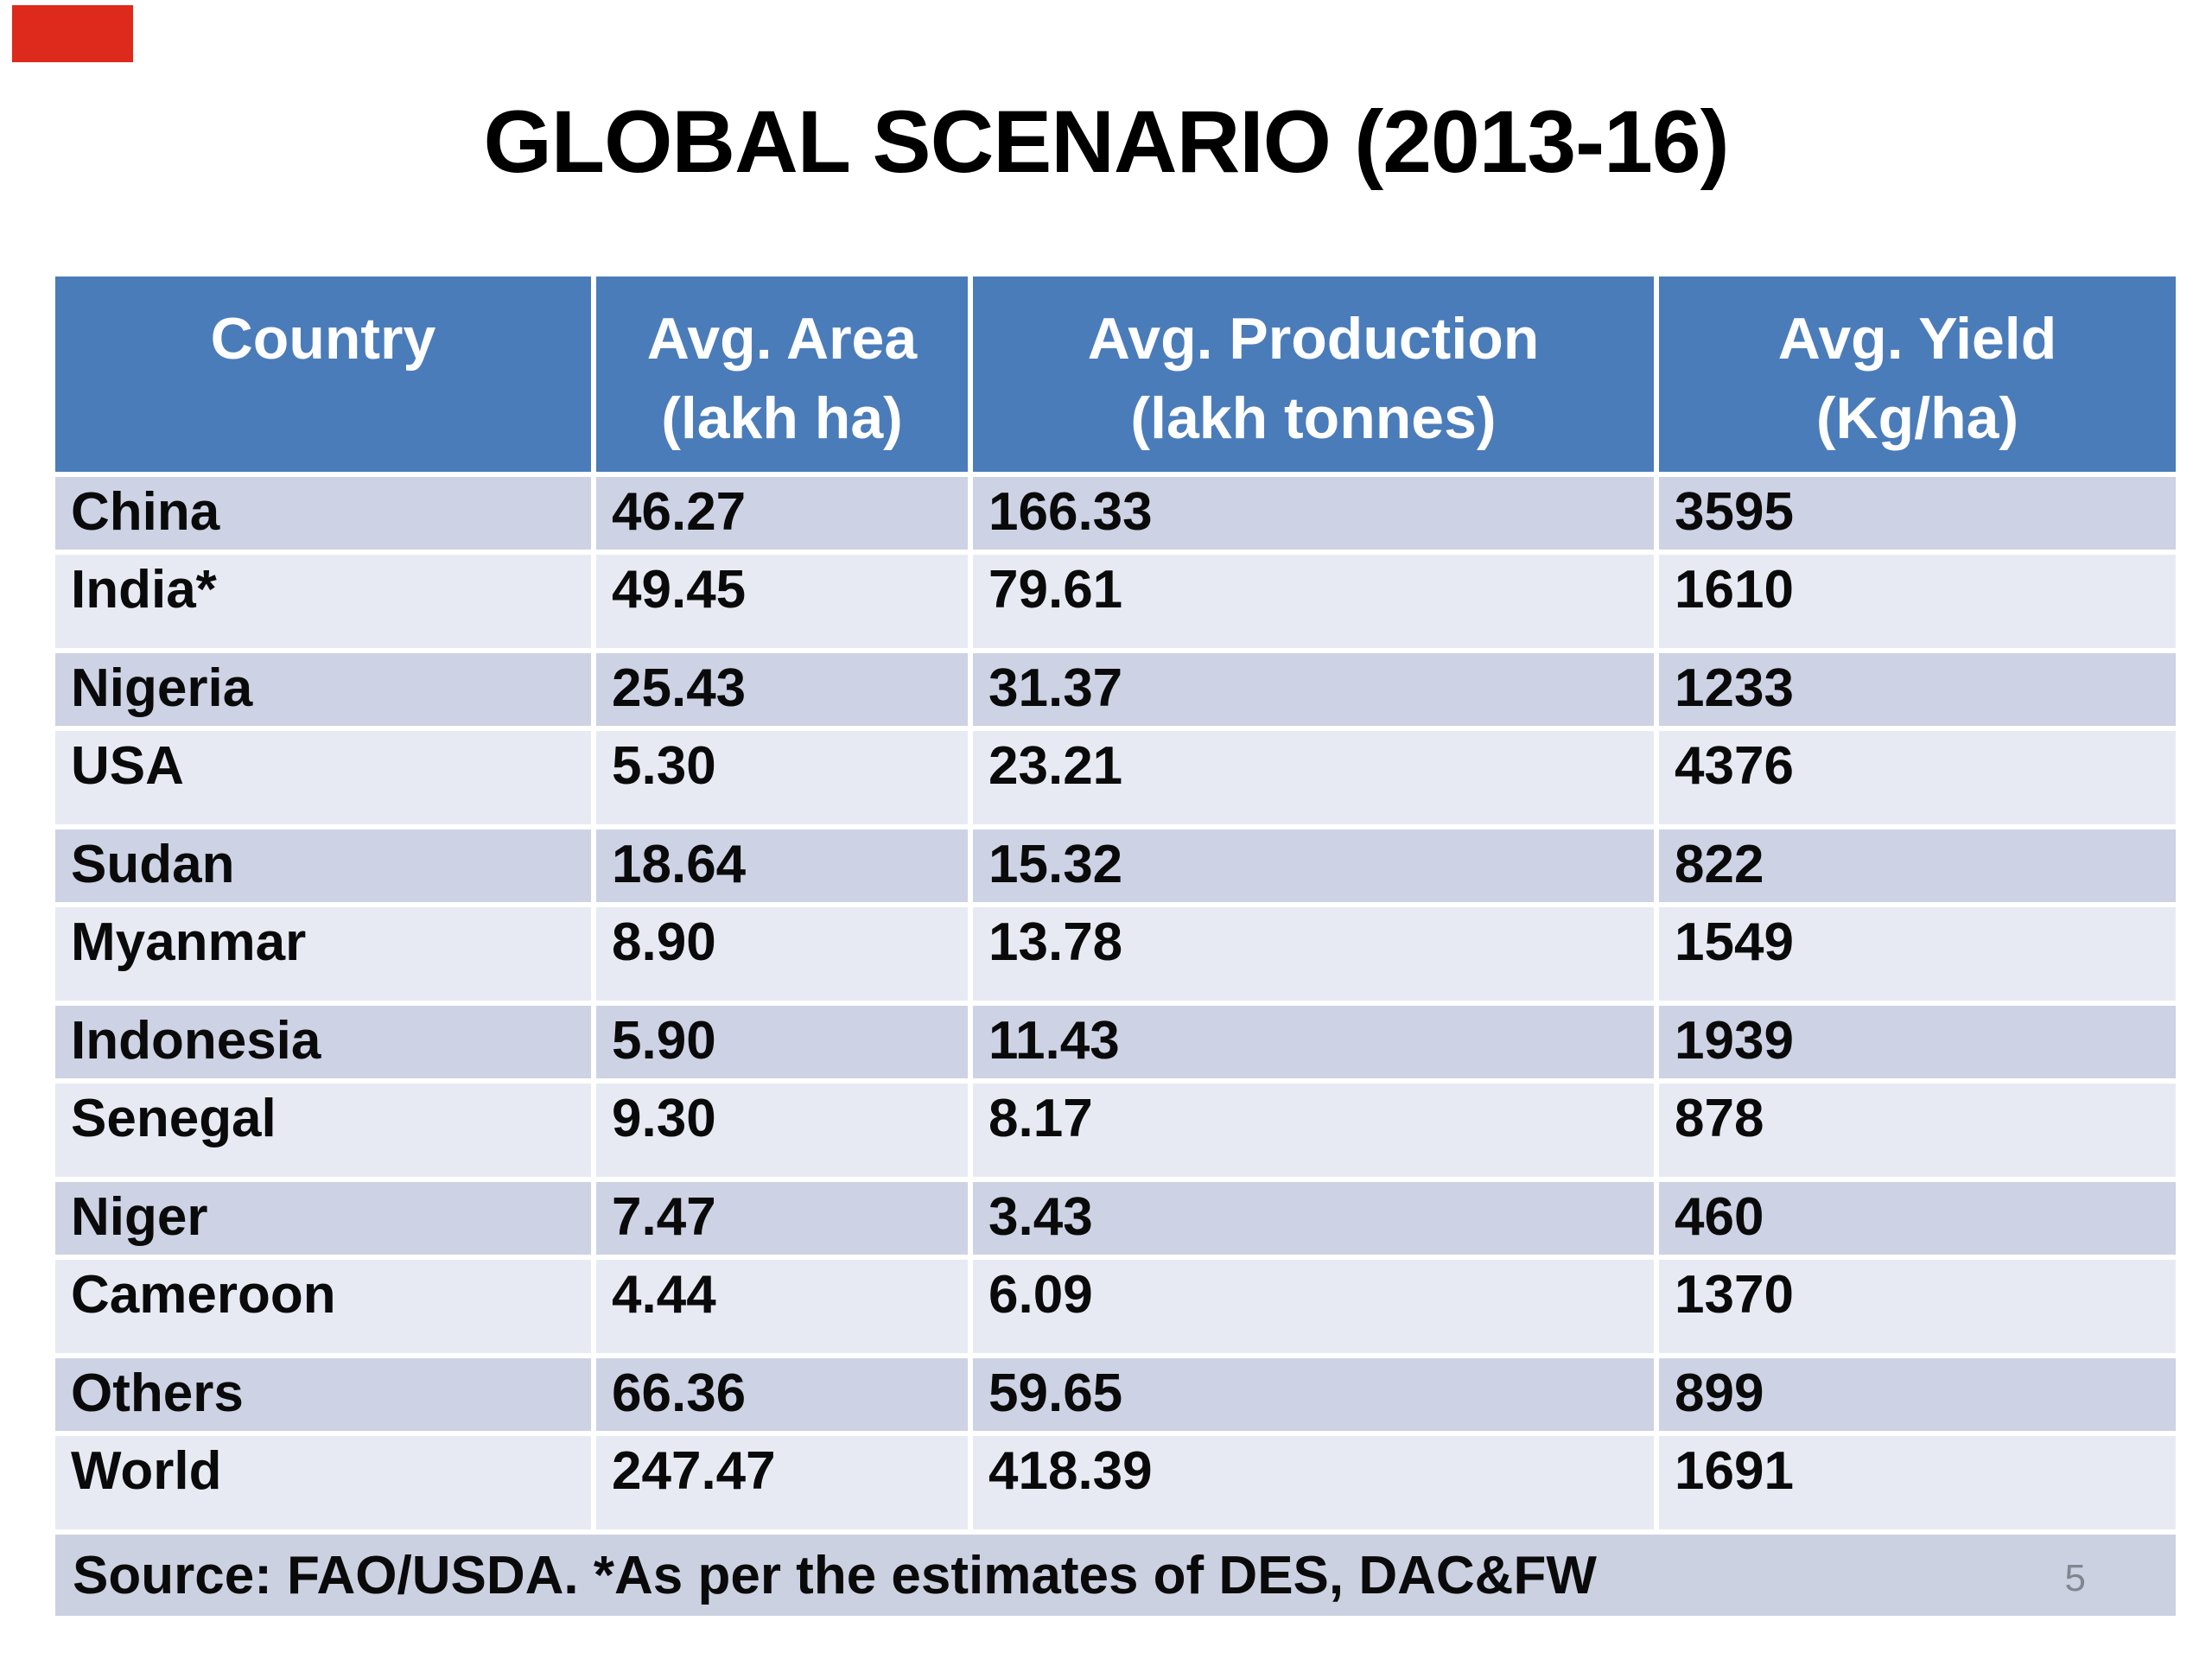 Image resolution: width=2212 pixels, height=1659 pixels. What do you see at coordinates (1313, 418) in the screenshot?
I see `column-header-line2: (lakh tonnes)` at bounding box center [1313, 418].